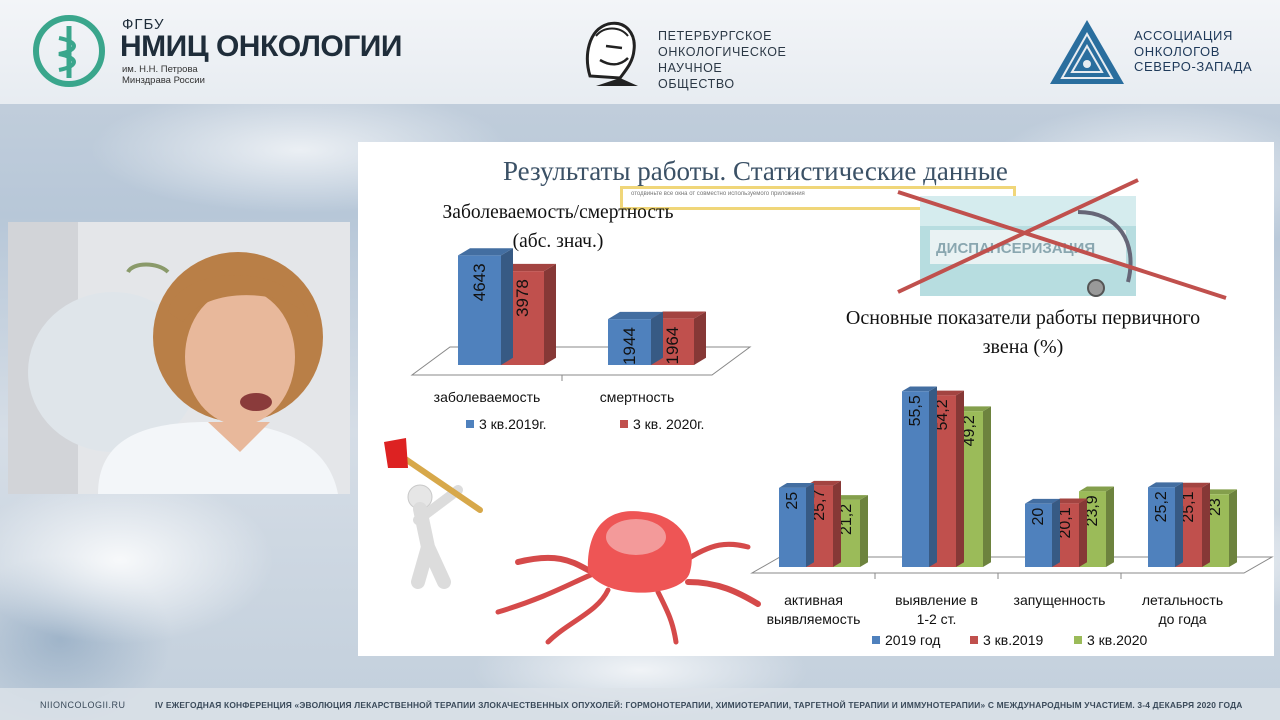 The width and height of the screenshot is (1280, 720). What do you see at coordinates (487, 397) in the screenshot?
I see `category-label-1: заболеваемость` at bounding box center [487, 397].